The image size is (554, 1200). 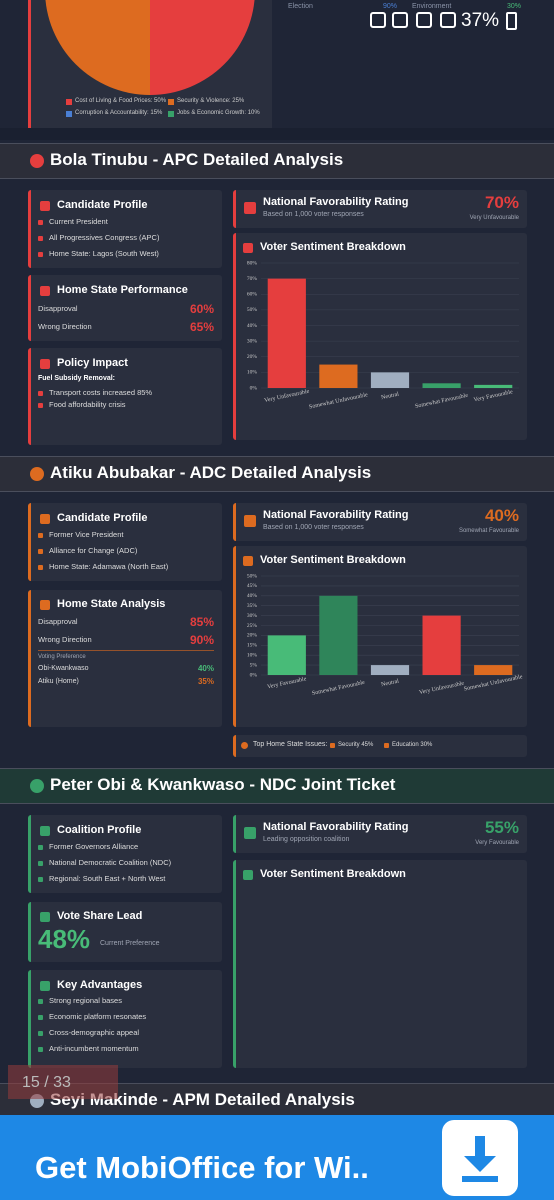 I want to click on y-tick-label: 10%, so click(x=252, y=655).